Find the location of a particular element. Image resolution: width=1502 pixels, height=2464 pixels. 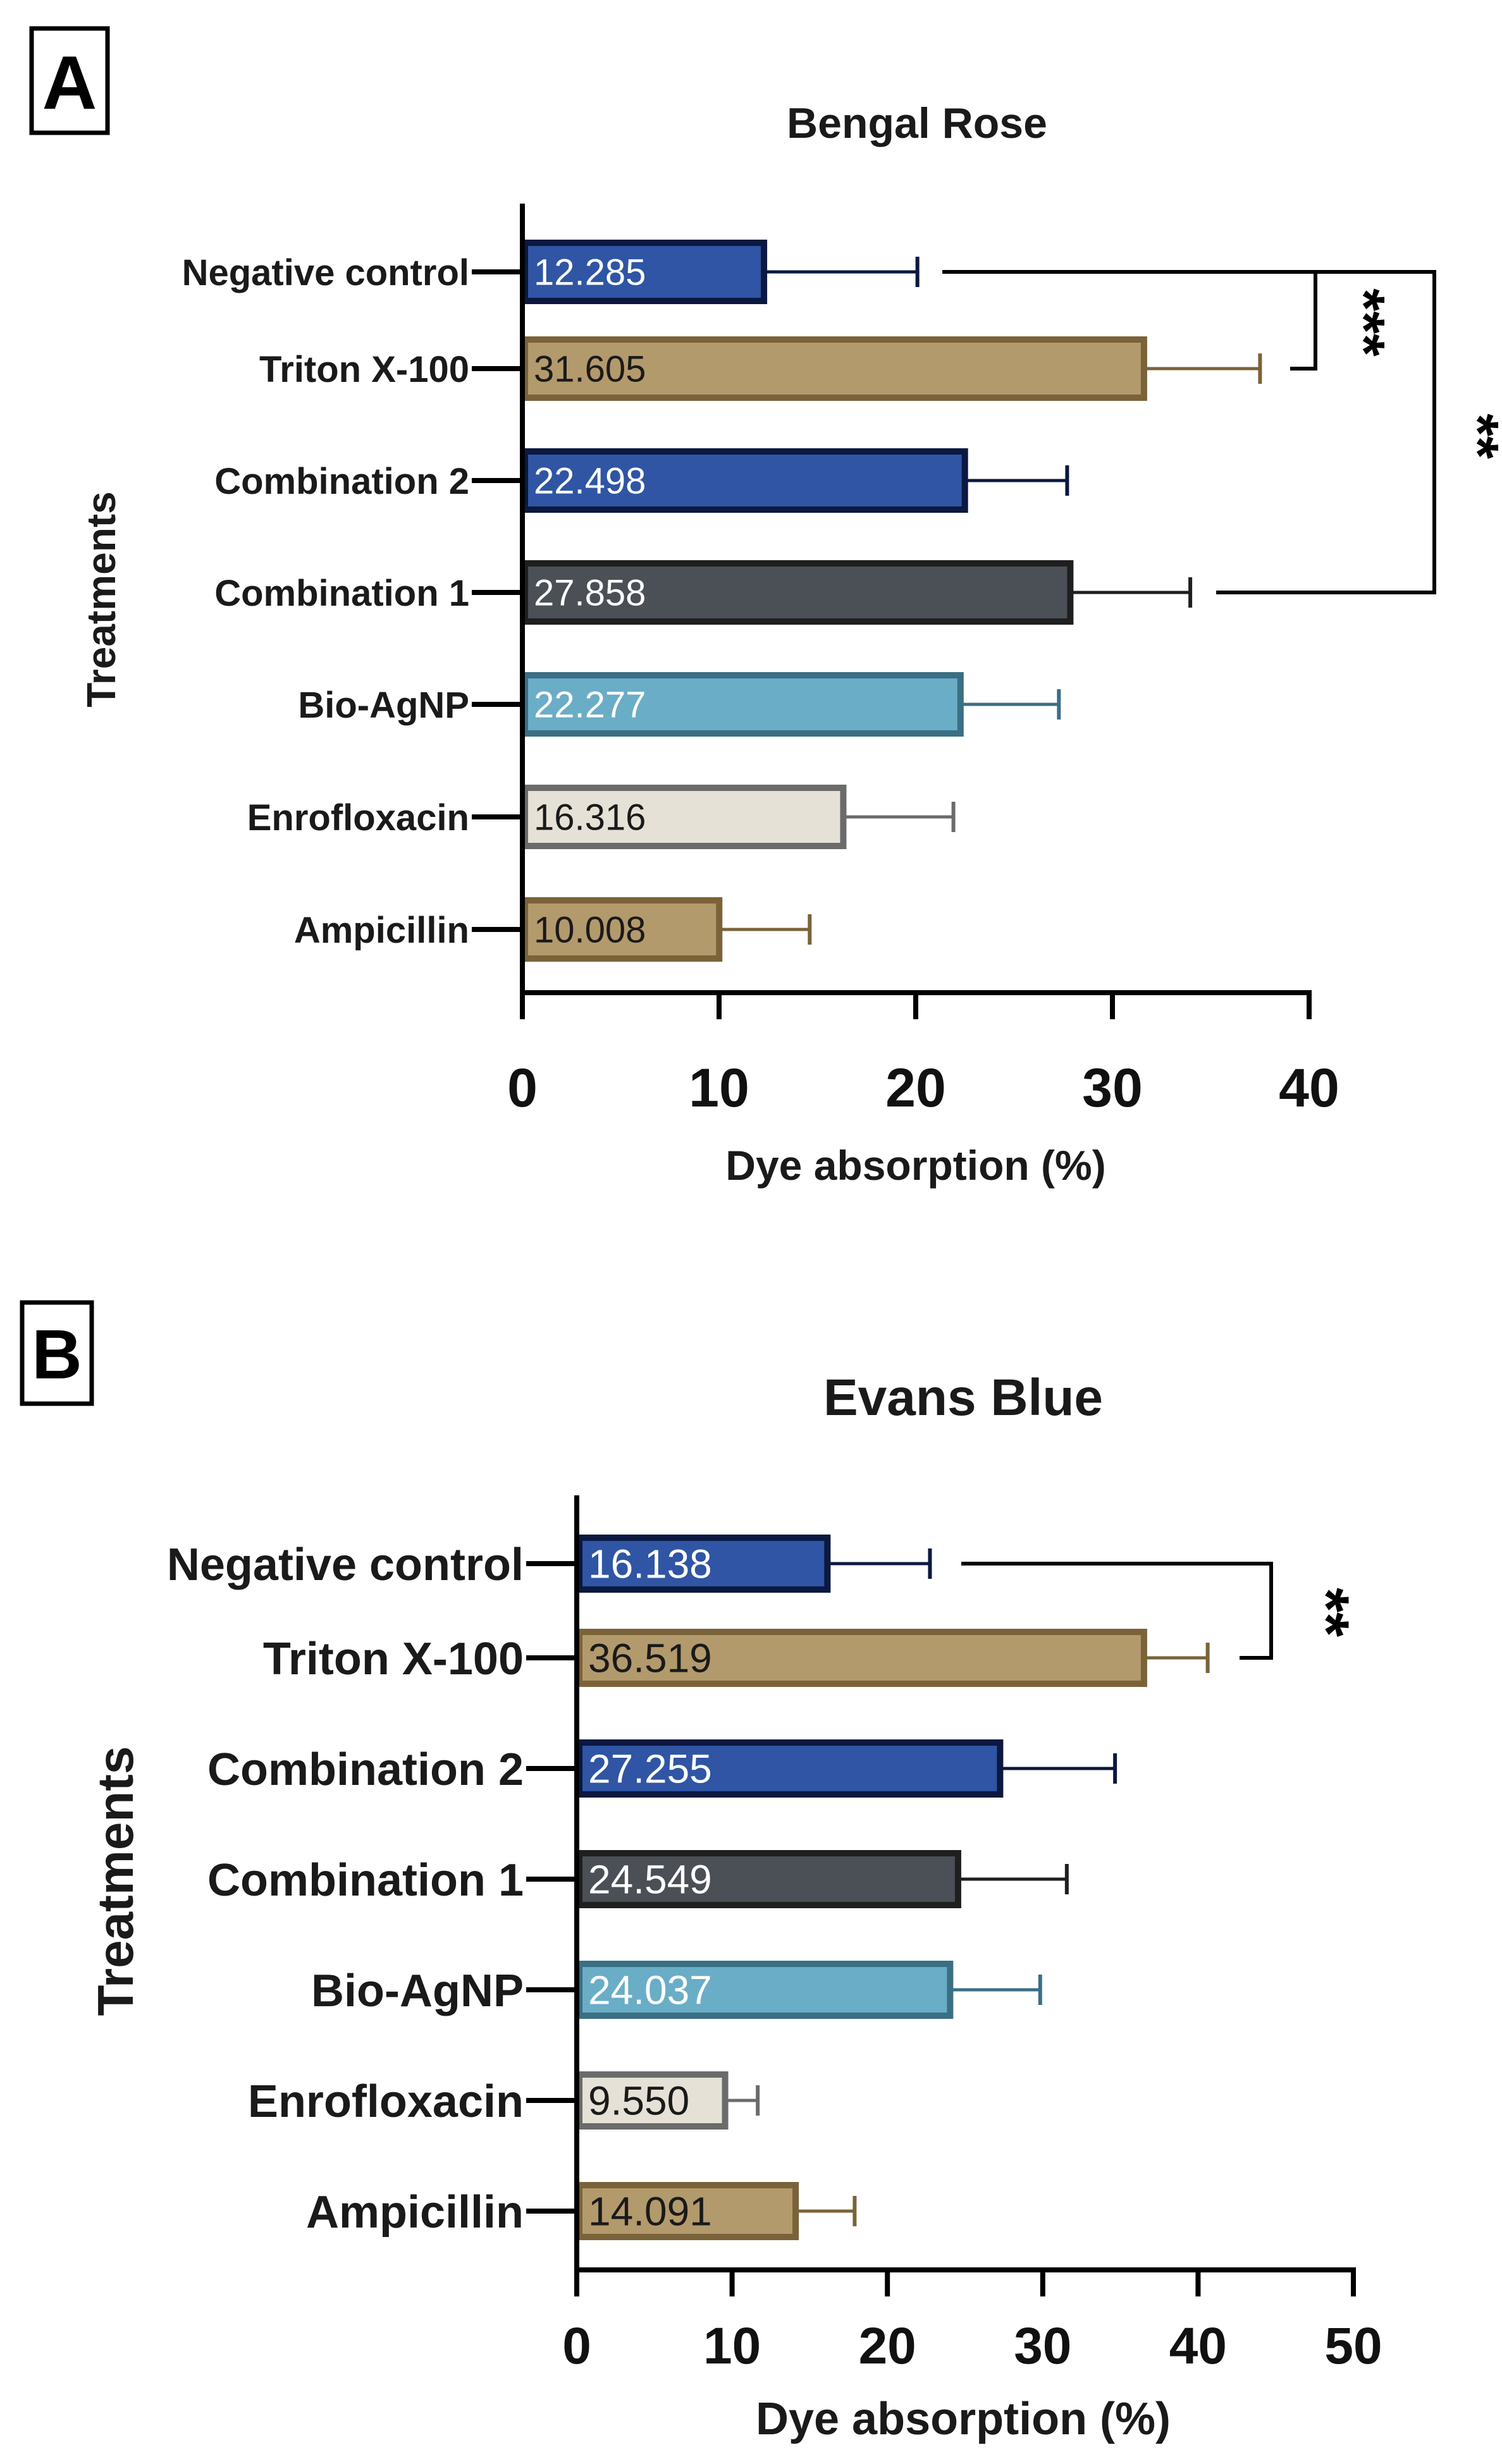

data-label: 36.519 is located at coordinates (650, 1658).